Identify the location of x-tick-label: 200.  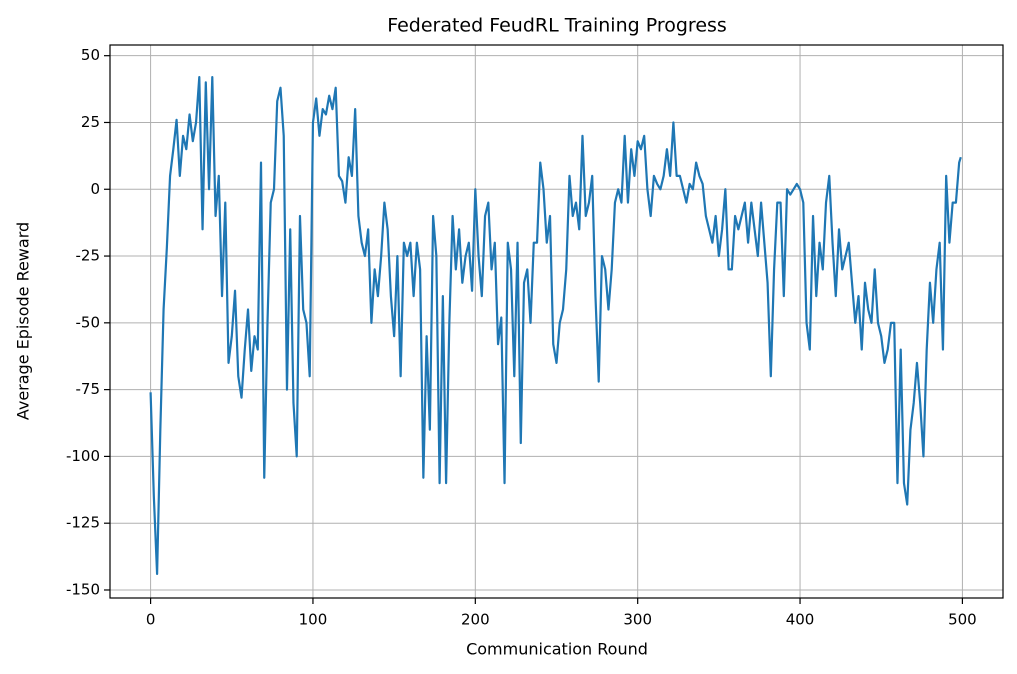
(475, 620).